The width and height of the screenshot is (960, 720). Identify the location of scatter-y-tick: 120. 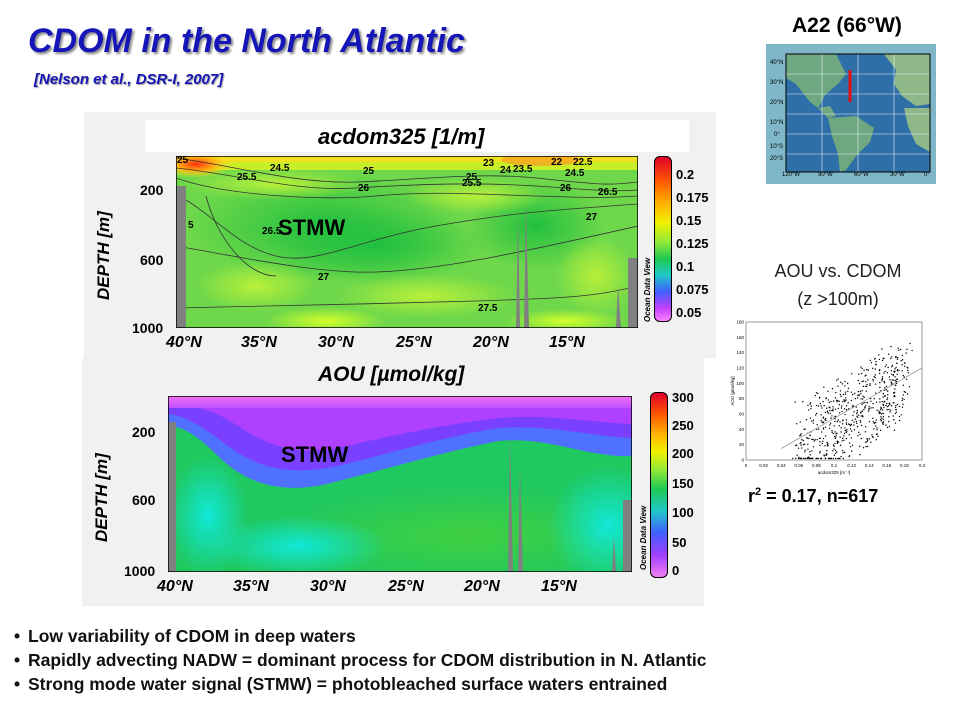
(740, 368).